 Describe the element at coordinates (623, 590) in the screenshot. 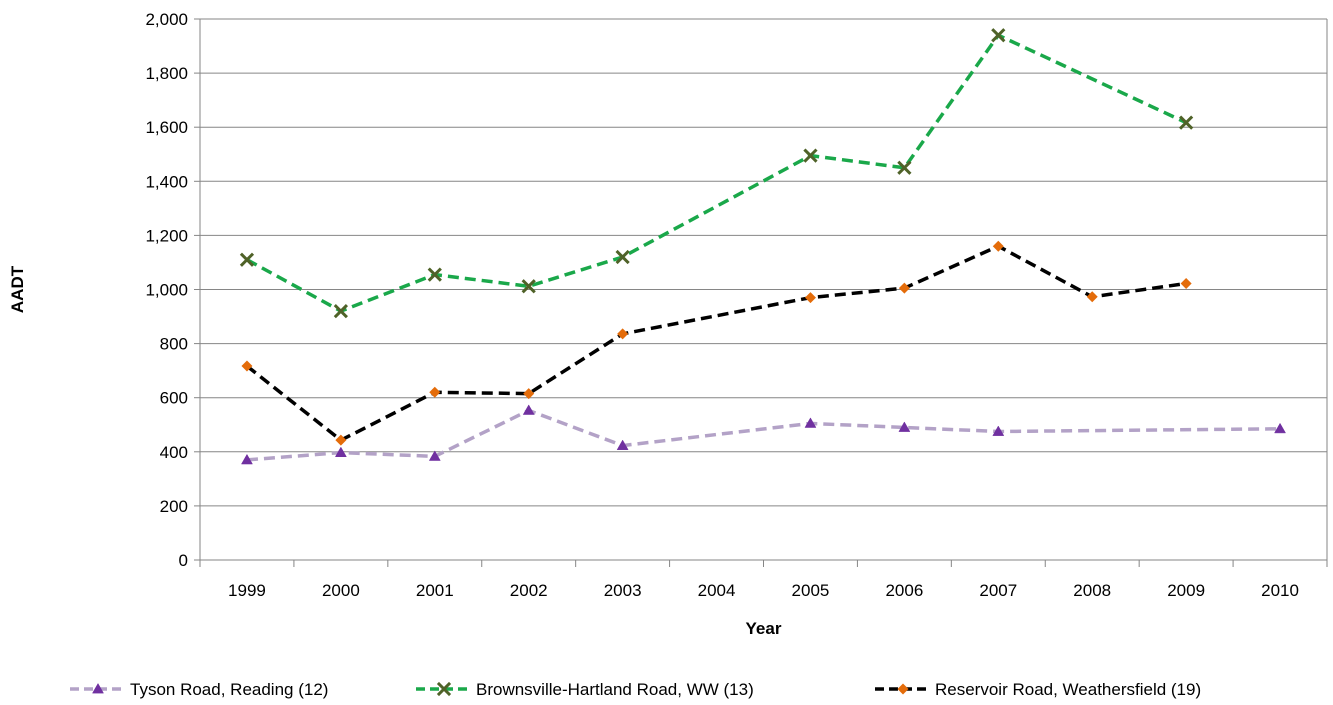

I see `x-tick-label: 2003` at that location.